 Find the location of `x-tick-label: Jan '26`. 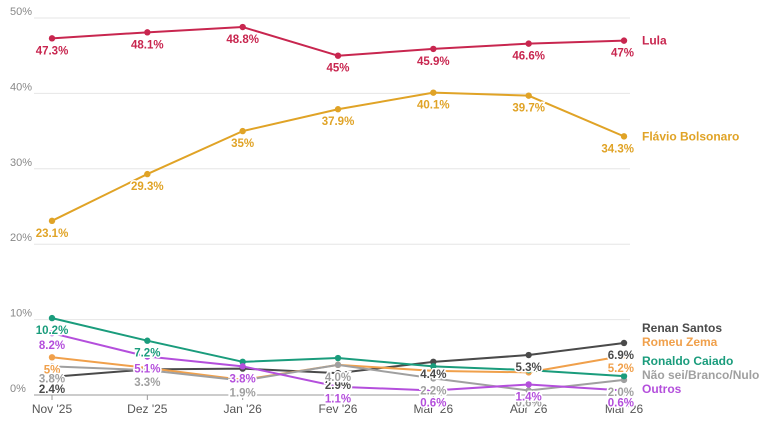

x-tick-label: Jan '26 is located at coordinates (243, 409).